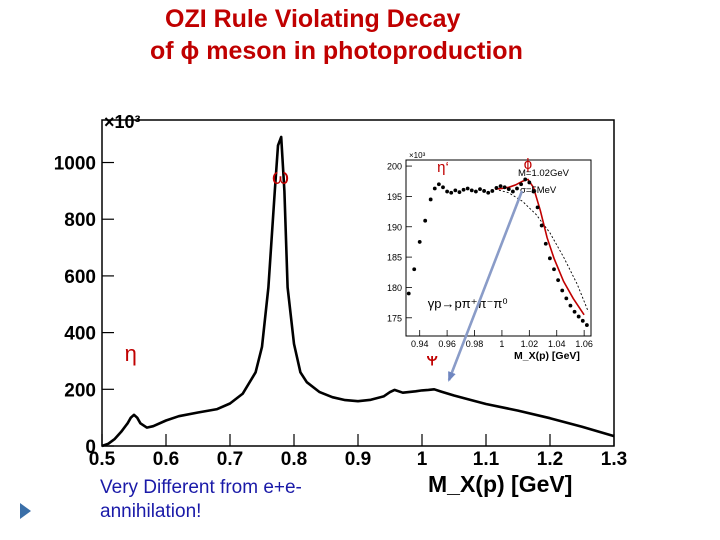  What do you see at coordinates (201, 500) in the screenshot?
I see `annihilation-note: Very Different from e+e- annihilation!` at bounding box center [201, 500].